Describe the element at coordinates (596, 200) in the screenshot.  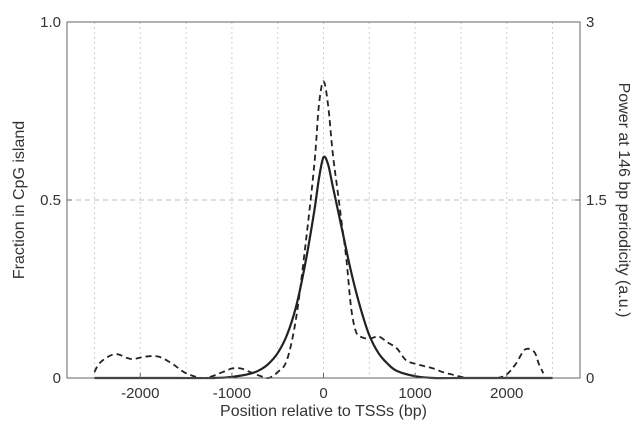
I see `y-right-tick-label: 1.5` at that location.